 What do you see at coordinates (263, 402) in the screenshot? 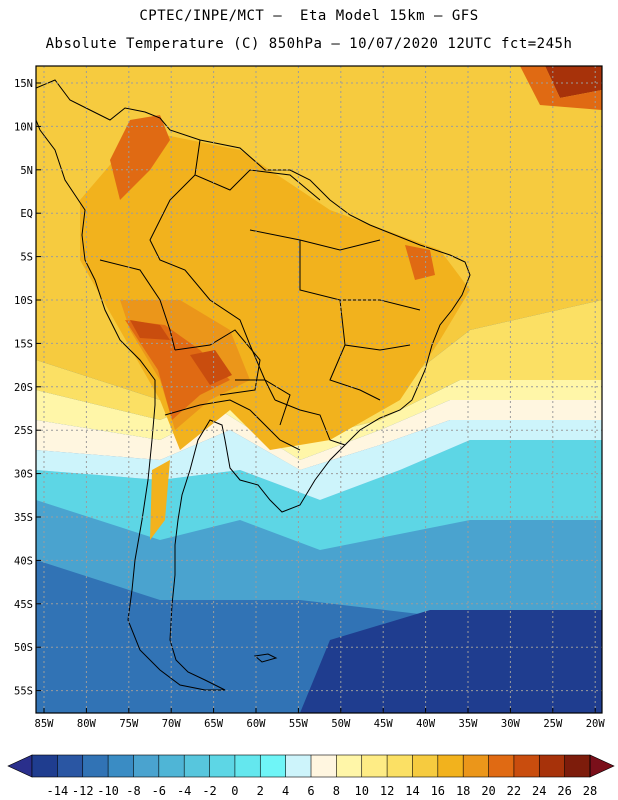
I see `border-paraguay` at bounding box center [263, 402].